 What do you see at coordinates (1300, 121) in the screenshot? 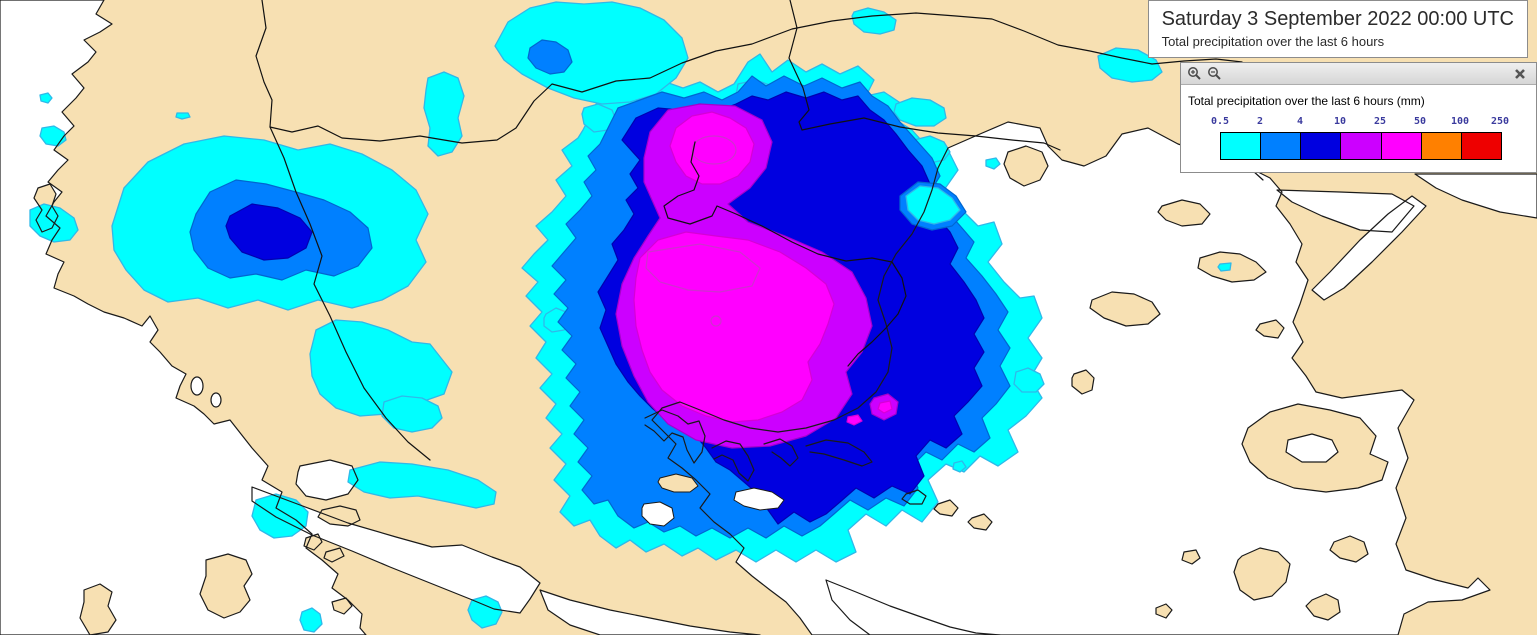
I see `legend-tick-label: 4` at bounding box center [1300, 121].